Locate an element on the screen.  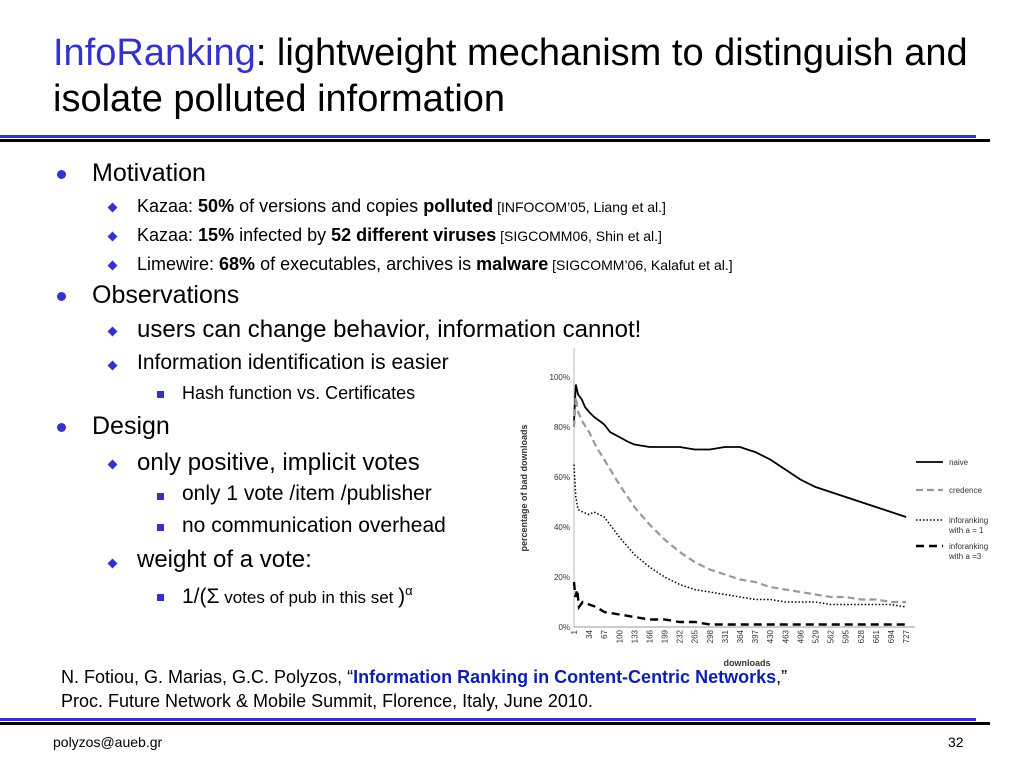
y-tick-label: 60% is located at coordinates (562, 477).